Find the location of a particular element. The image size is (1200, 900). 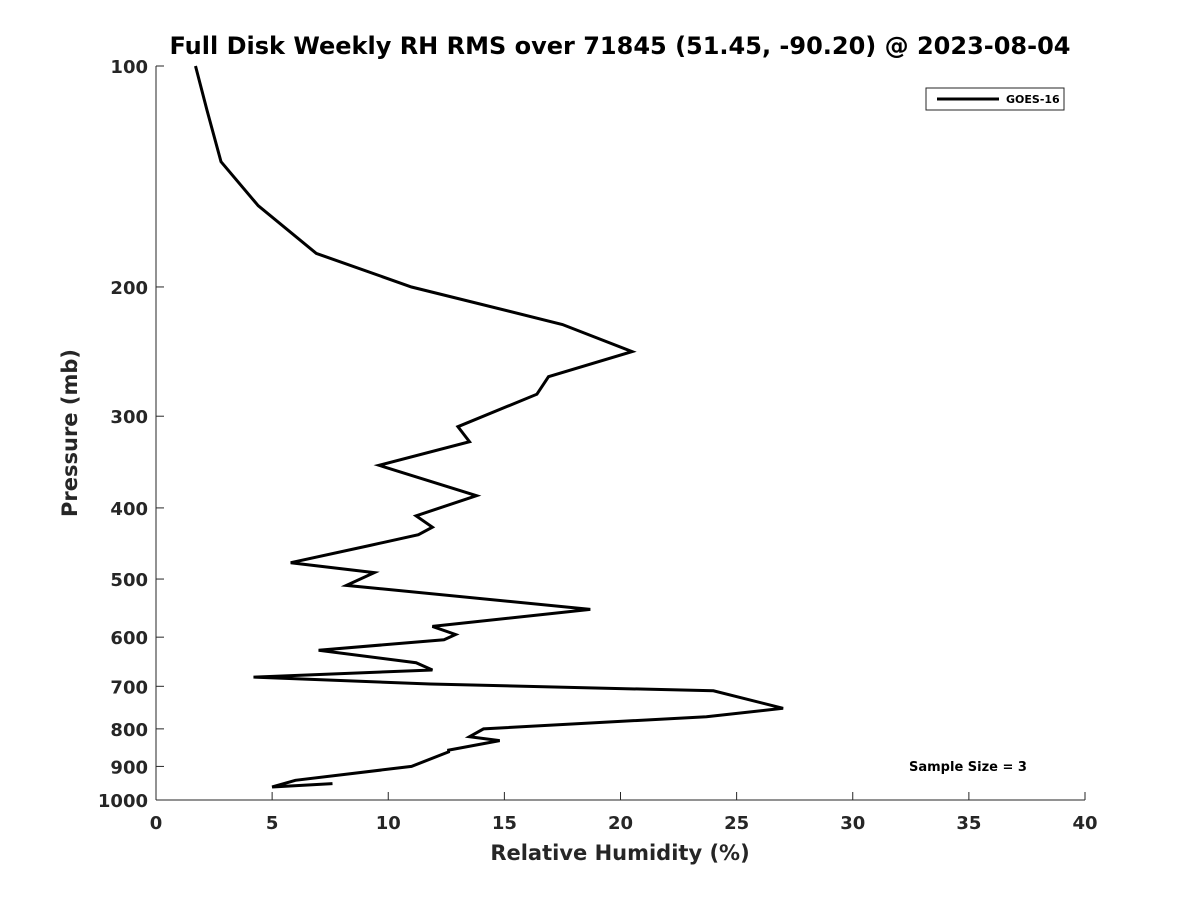

y-tick-label: 1000 is located at coordinates (123, 801).